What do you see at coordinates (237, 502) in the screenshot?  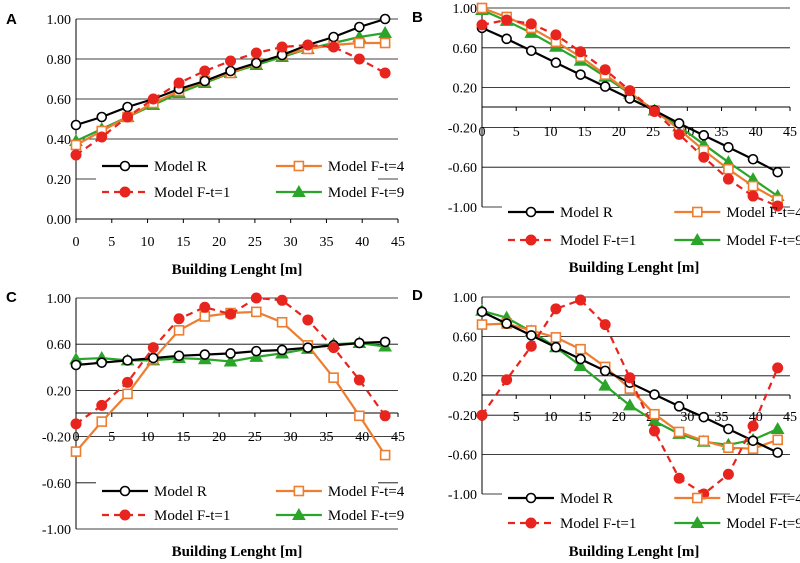 I see `legend-bg-c` at bounding box center [237, 502].